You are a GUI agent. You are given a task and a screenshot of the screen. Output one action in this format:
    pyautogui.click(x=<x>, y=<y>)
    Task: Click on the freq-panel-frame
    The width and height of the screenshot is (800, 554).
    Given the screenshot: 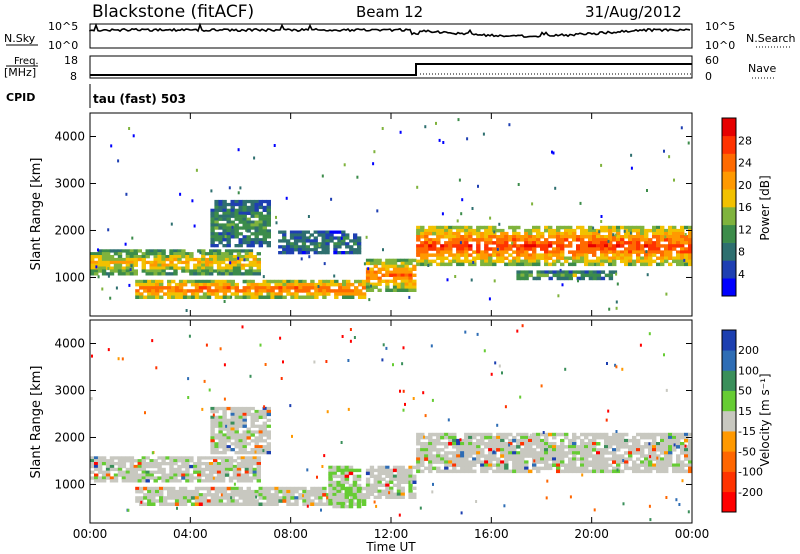 What is the action you would take?
    pyautogui.click(x=391, y=67)
    